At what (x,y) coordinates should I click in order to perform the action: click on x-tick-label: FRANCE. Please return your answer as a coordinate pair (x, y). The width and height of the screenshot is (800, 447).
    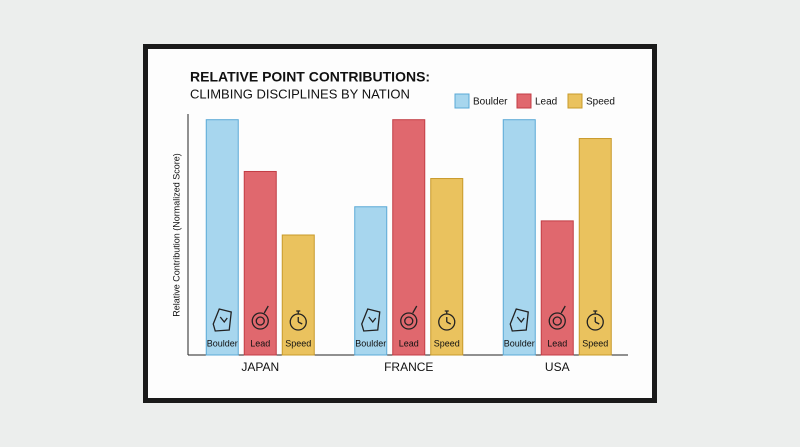
    Looking at the image, I should click on (408, 367).